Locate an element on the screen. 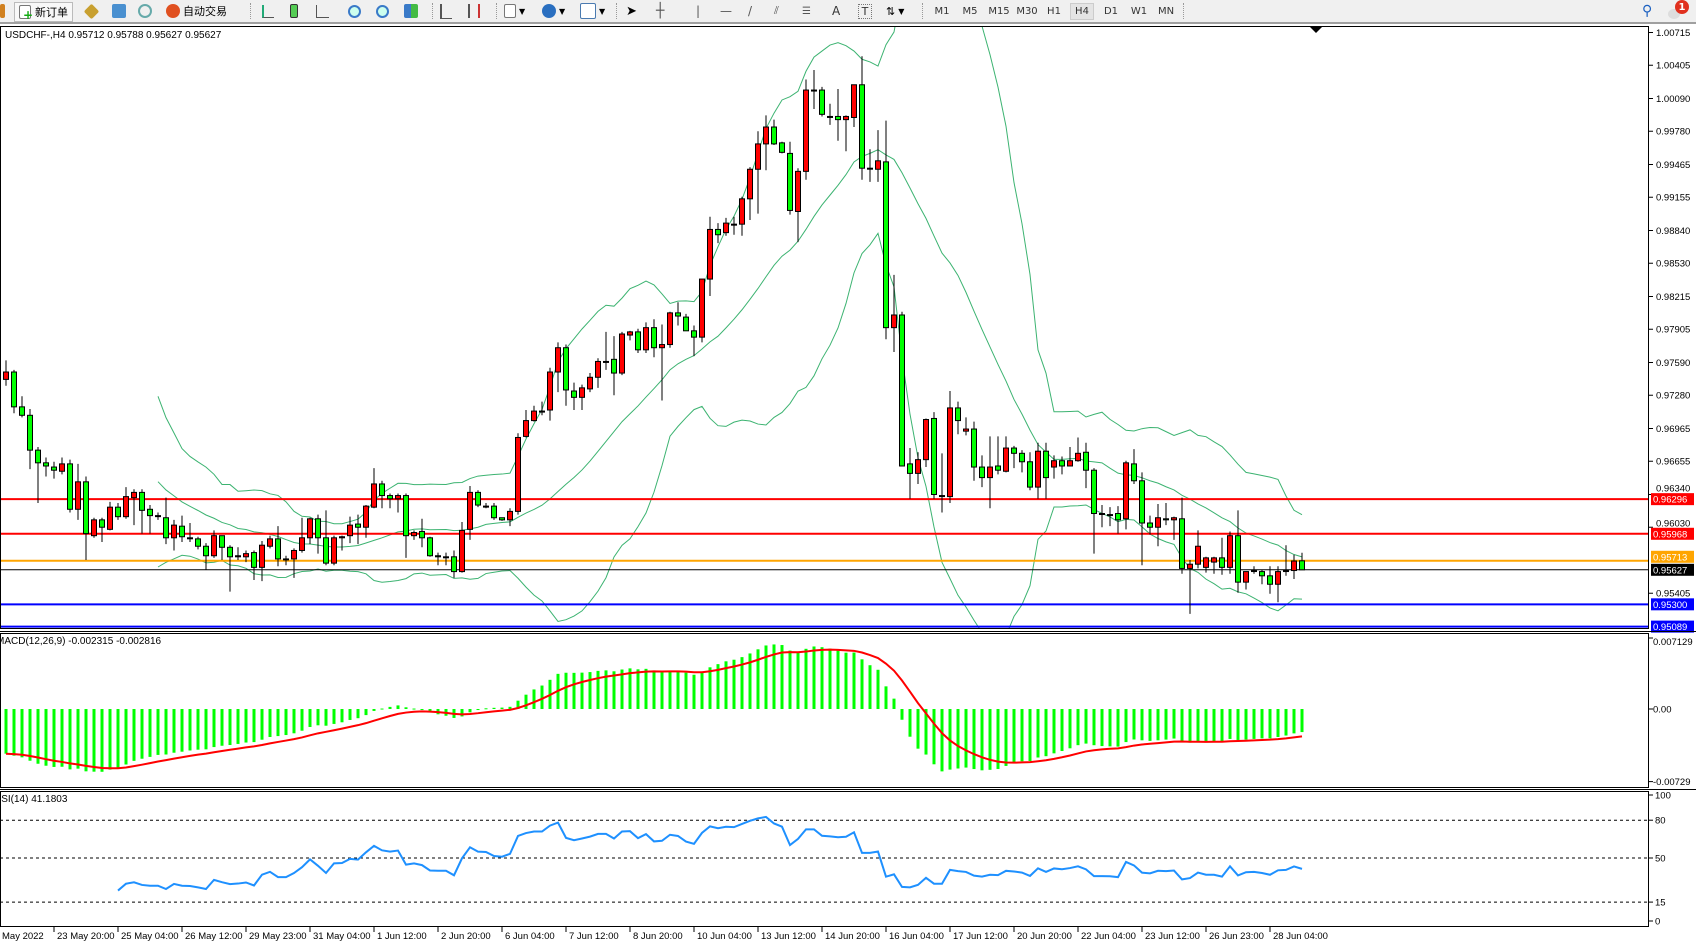 This screenshot has width=1696, height=945. chart-shift-icon is located at coordinates (474, 11).